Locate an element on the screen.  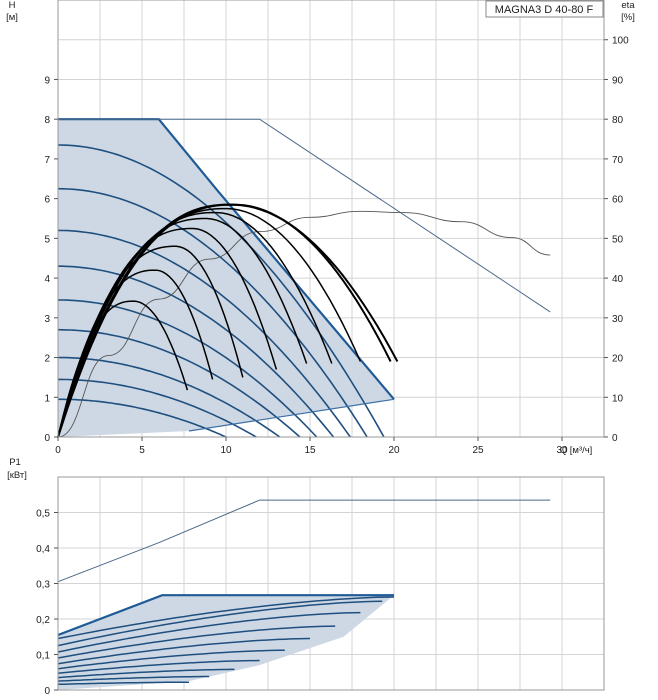
y-axis-unit: [м] is located at coordinates (12, 17).